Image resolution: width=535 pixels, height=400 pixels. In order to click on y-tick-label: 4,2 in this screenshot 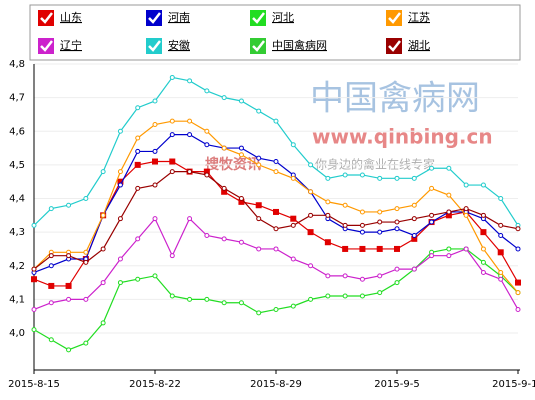, I will do `click(17, 266)`.